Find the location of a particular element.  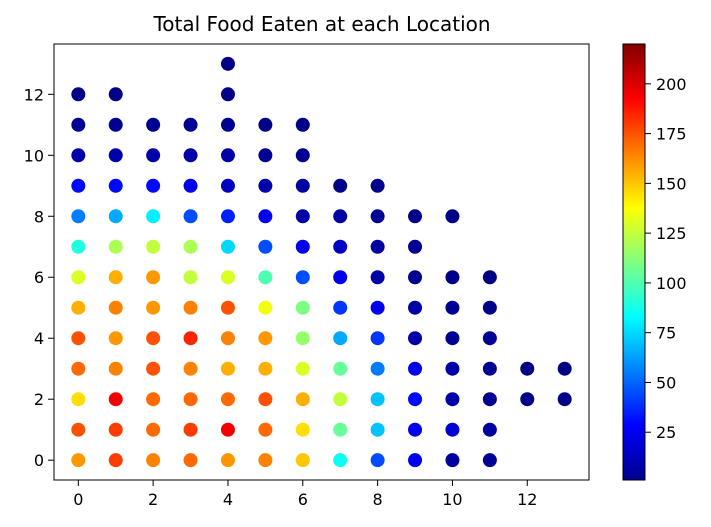

colorbar-tick-label: 200 is located at coordinates (671, 84).